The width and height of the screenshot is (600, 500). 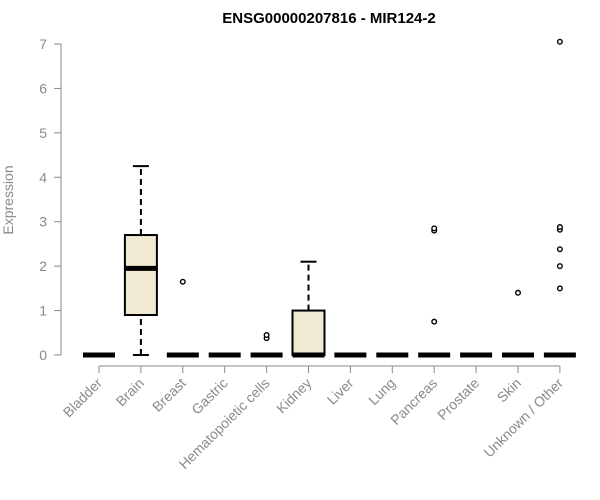 What do you see at coordinates (130, 392) in the screenshot?
I see `x-tick-label: Brain` at bounding box center [130, 392].